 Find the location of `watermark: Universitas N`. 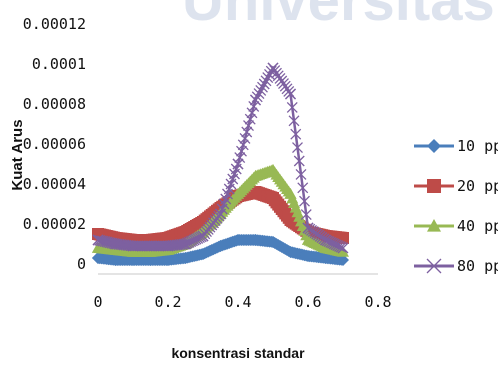

watermark: Universitas N is located at coordinates (340, 16).